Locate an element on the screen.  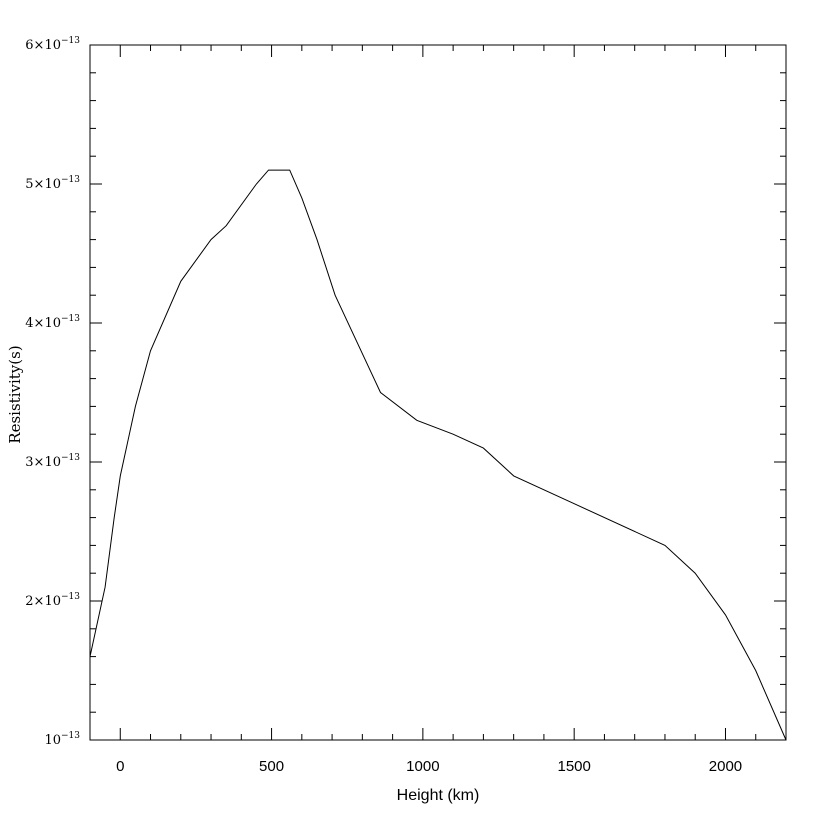
y-tick-labels: 10−13 2×10−13 3×10−13 4×10−13 5×10−13 6×10−13 is located at coordinates (52, 392).